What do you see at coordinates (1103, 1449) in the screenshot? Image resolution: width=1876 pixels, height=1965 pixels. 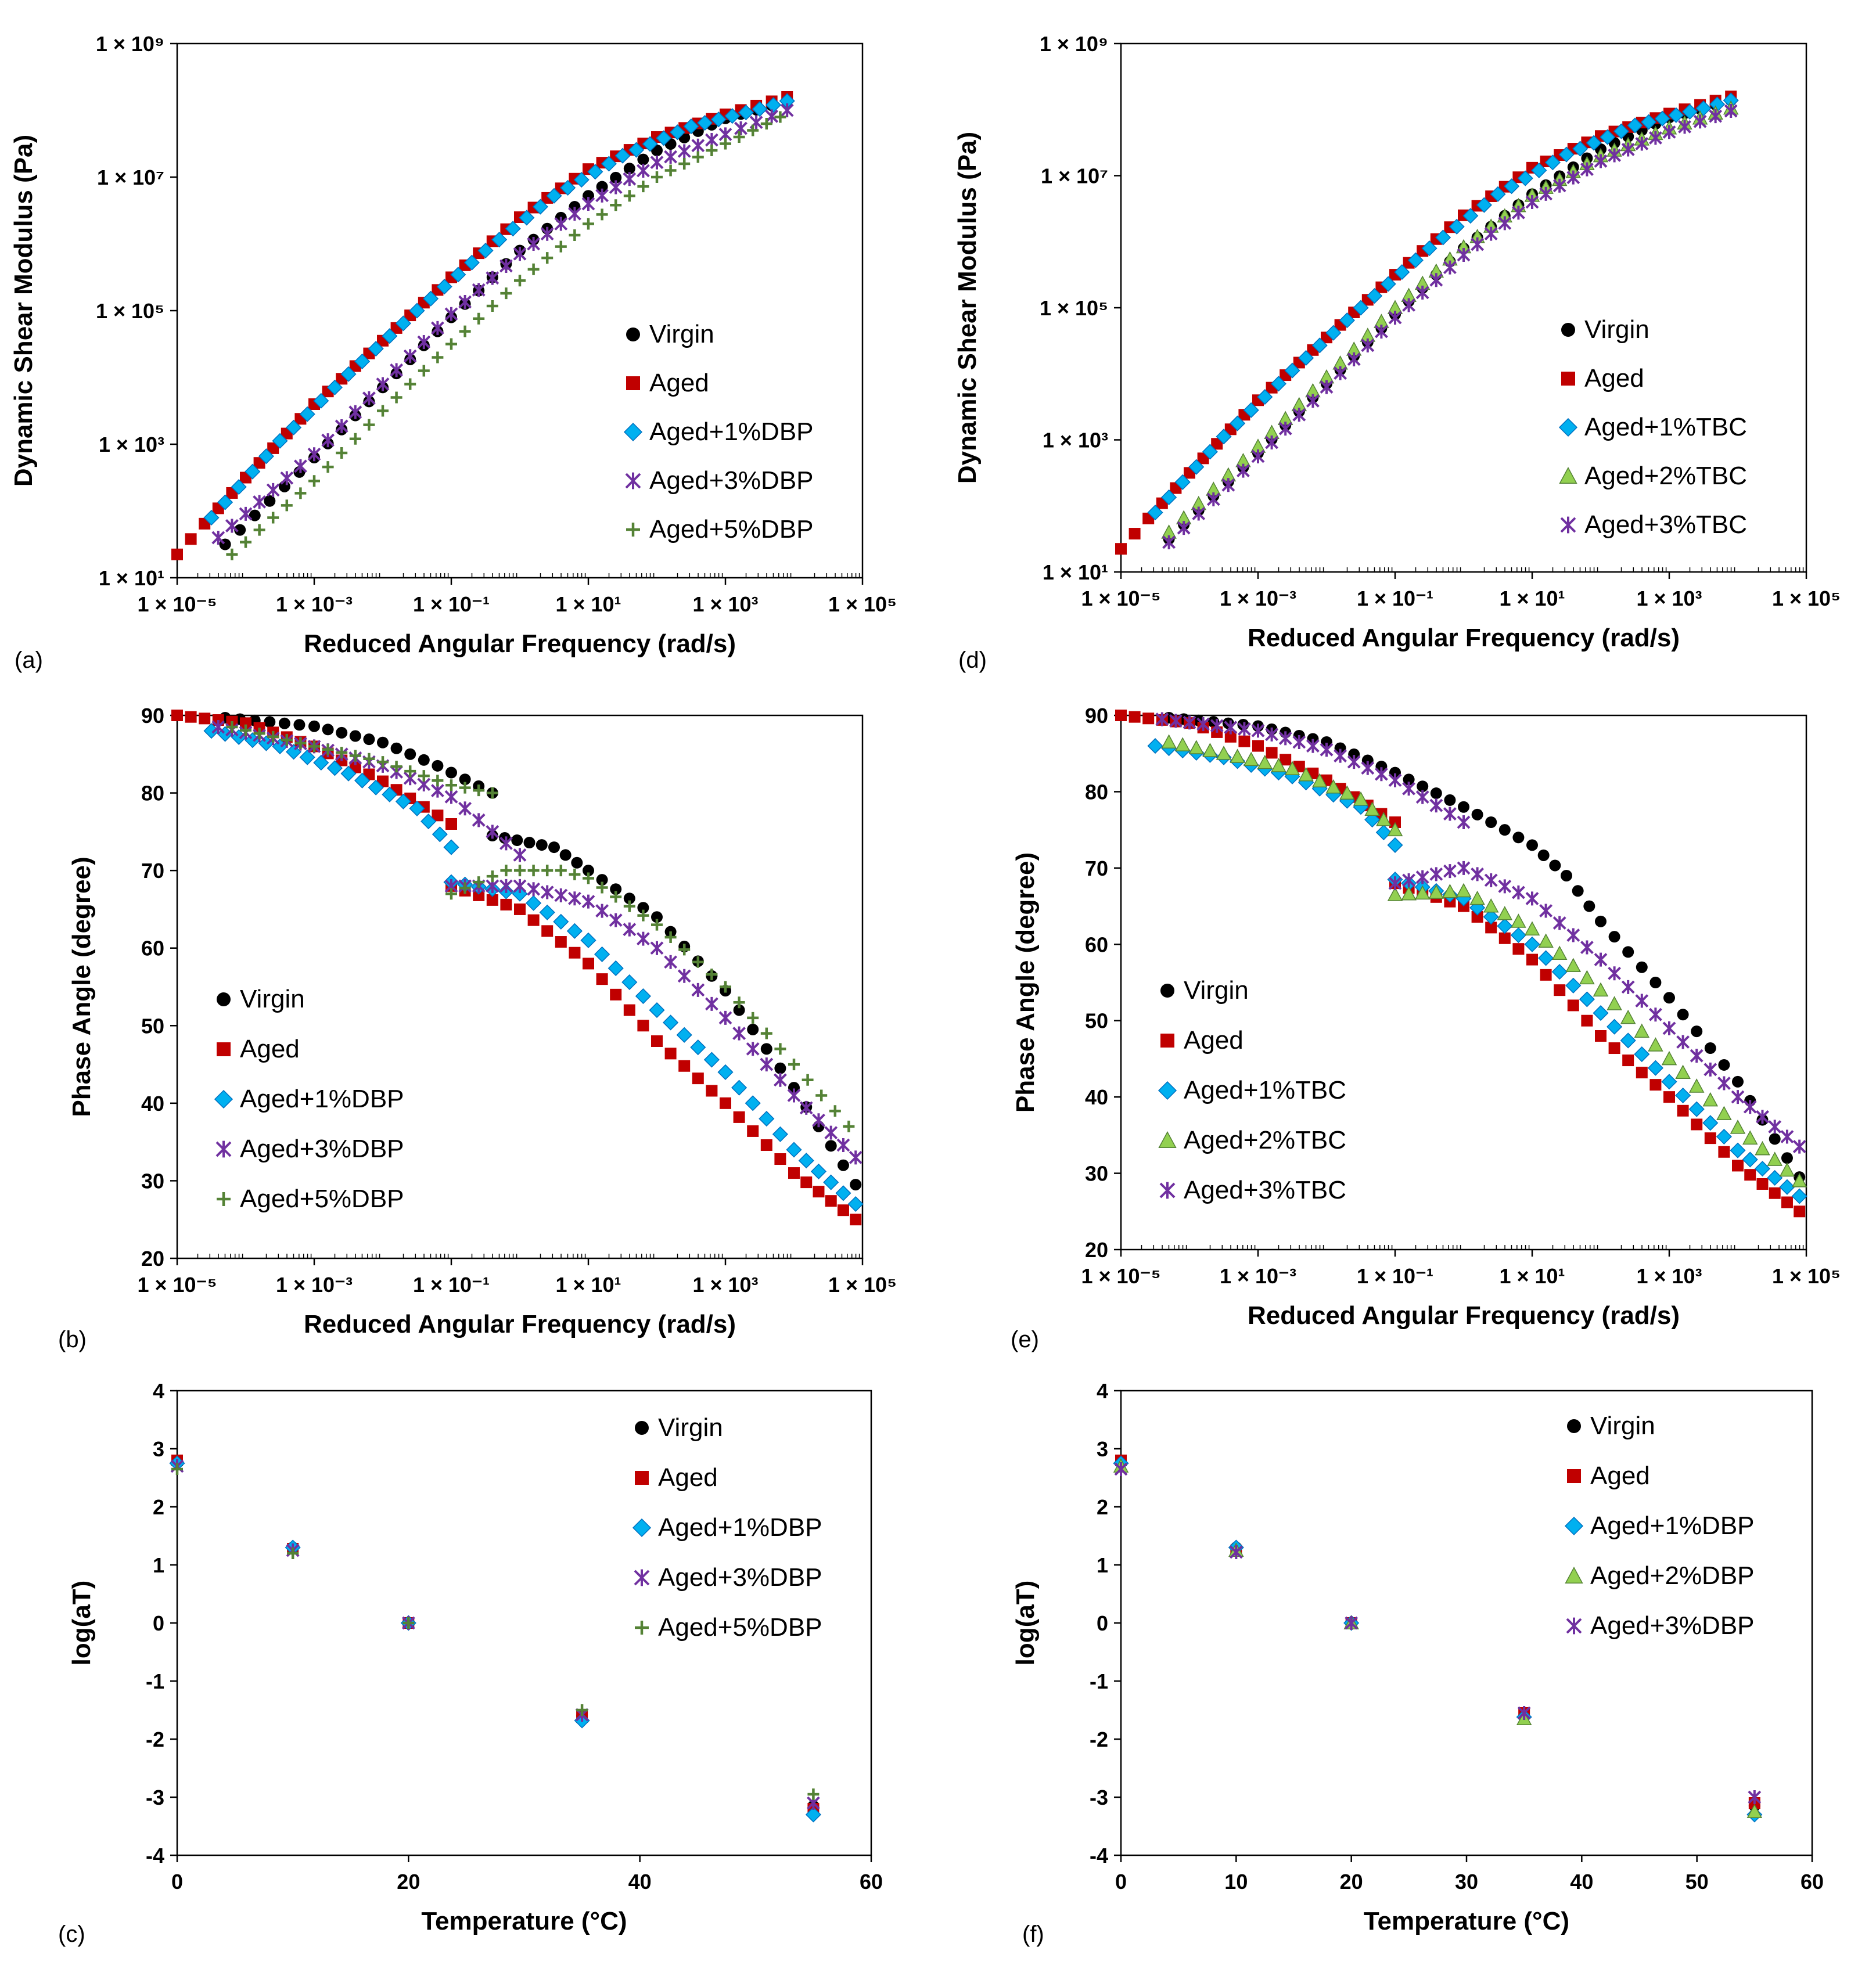 I see `y-tick-label: 3` at bounding box center [1103, 1449].